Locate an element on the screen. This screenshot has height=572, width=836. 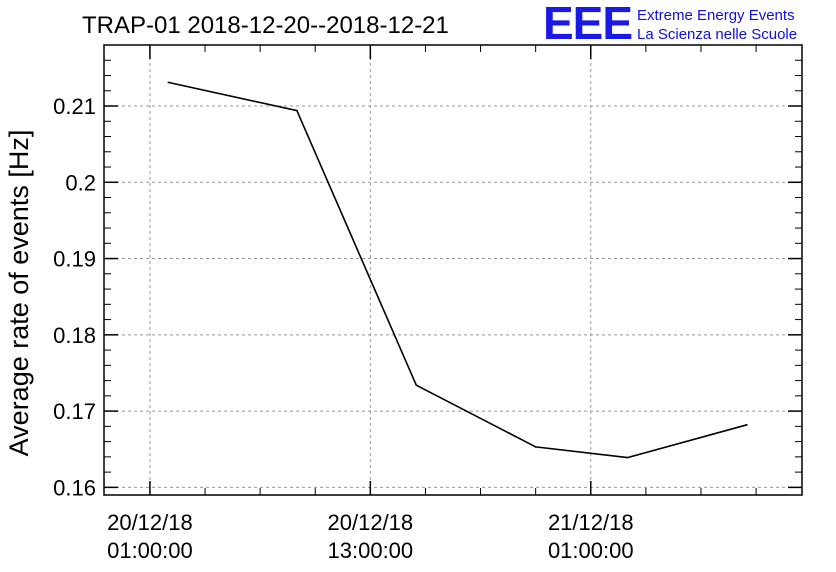
y-axis-label: Average rate of events [Hz] is located at coordinates (19, 293).